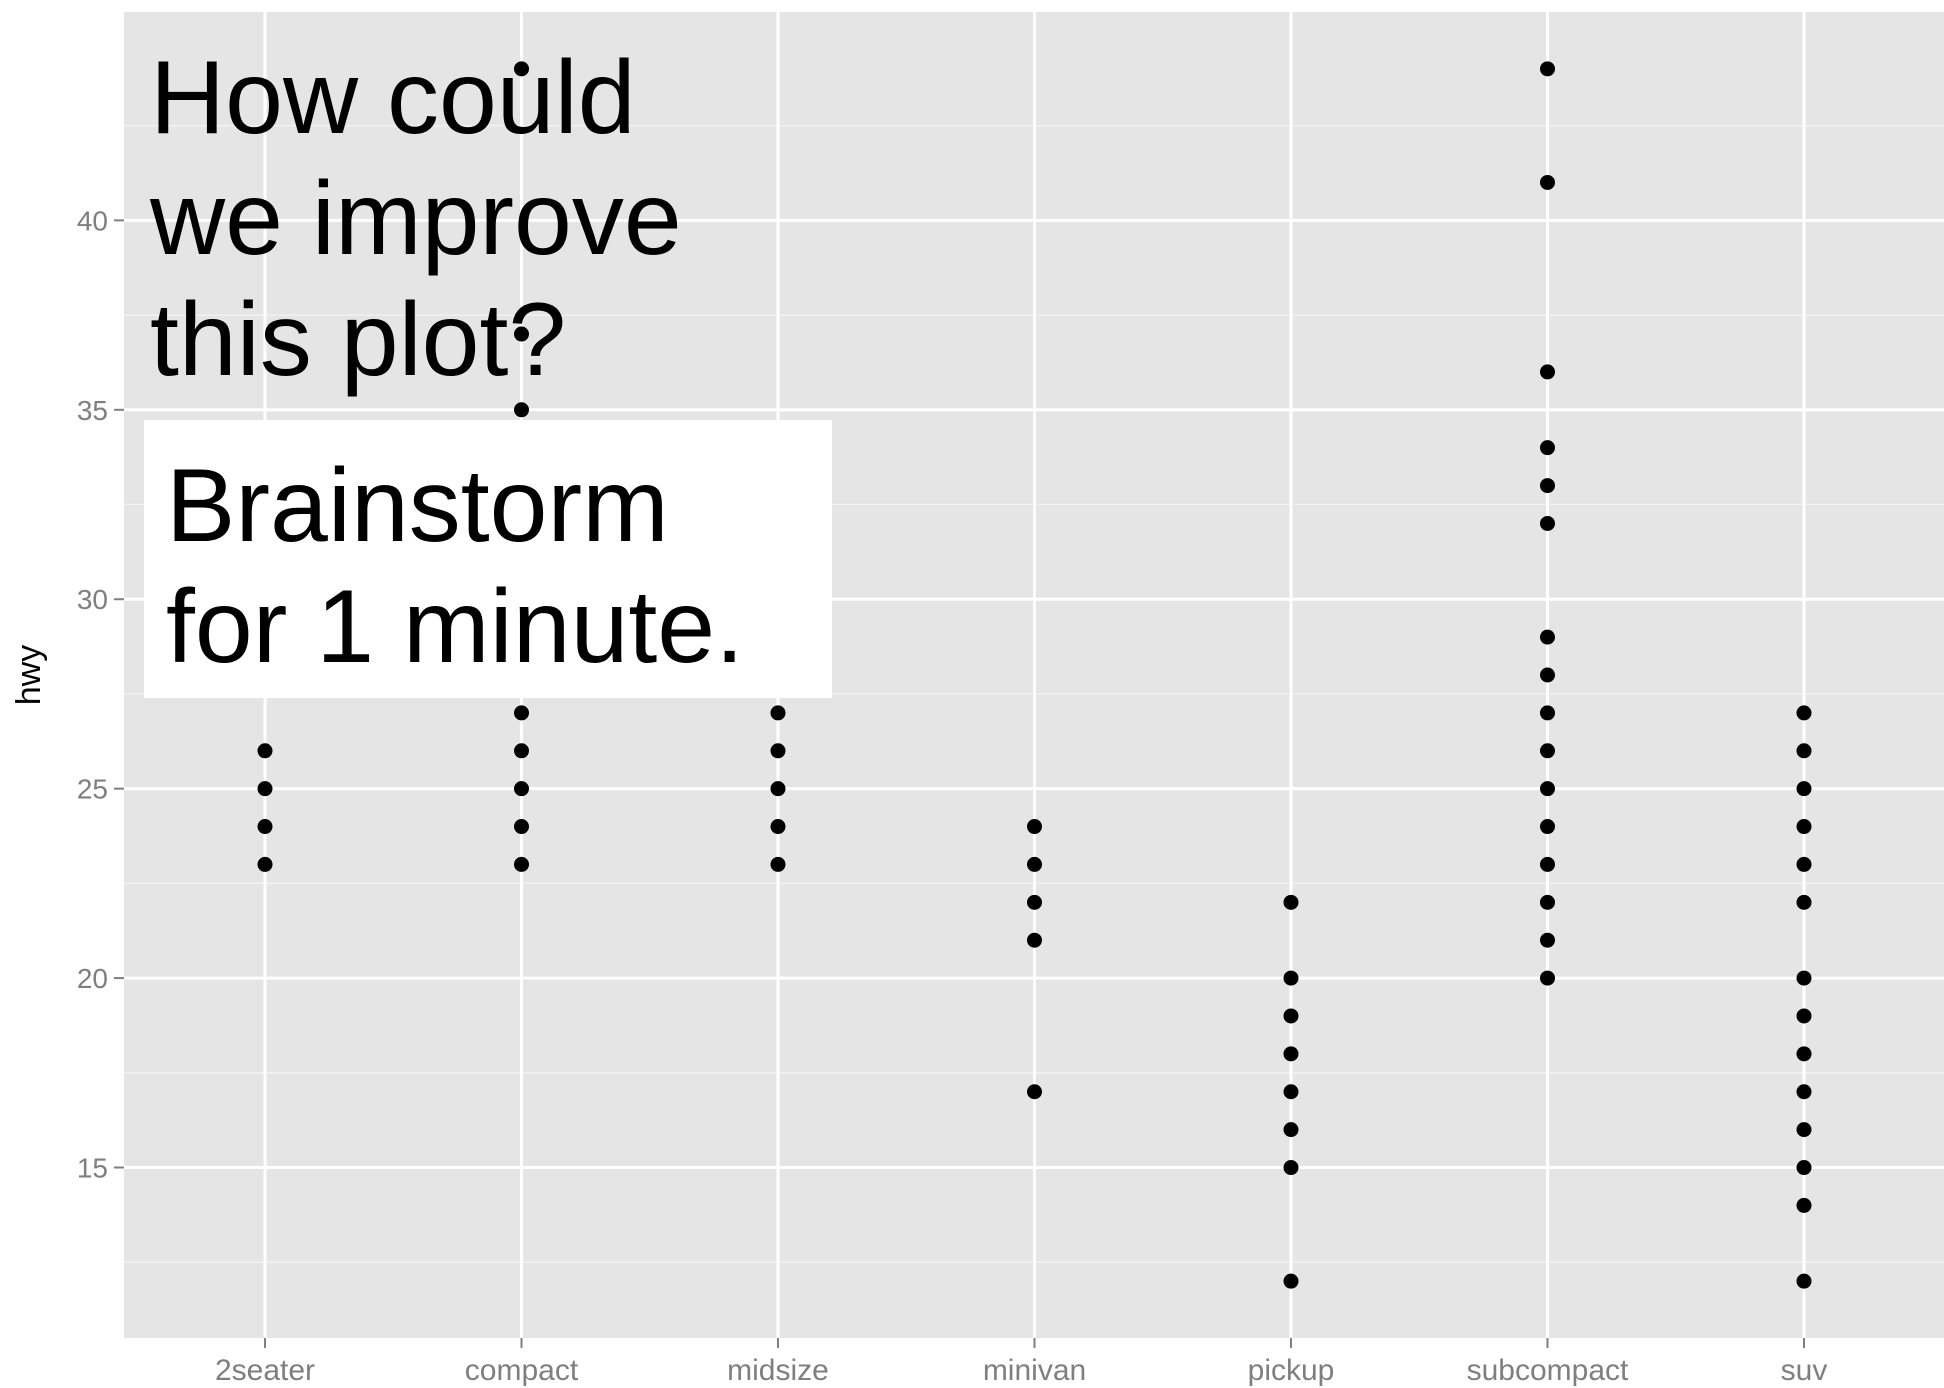  I want to click on x-tick-label: compact, so click(522, 1370).